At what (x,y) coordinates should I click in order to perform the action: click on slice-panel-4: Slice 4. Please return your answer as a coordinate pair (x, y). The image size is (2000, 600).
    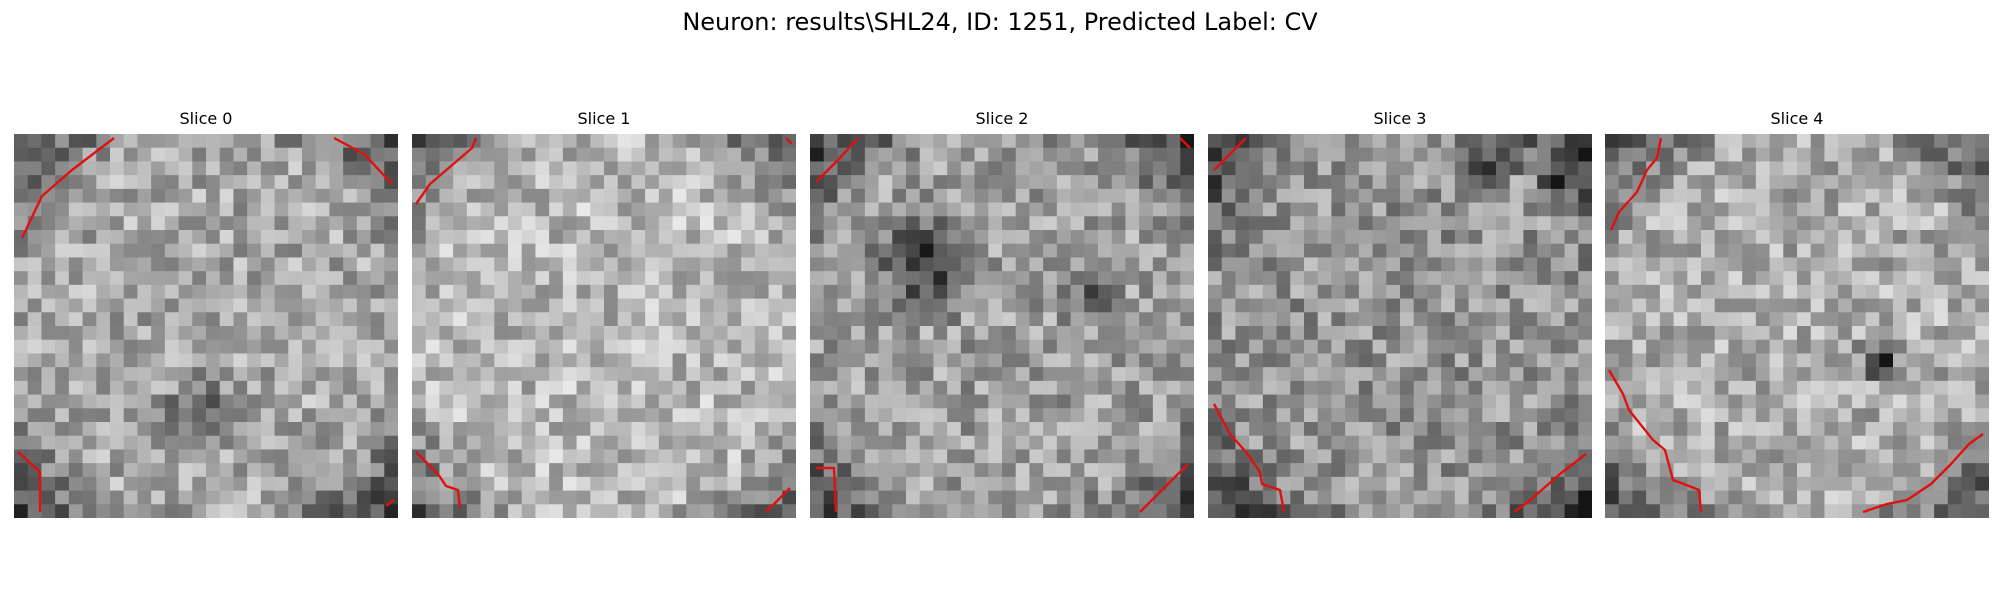
    Looking at the image, I should click on (1797, 313).